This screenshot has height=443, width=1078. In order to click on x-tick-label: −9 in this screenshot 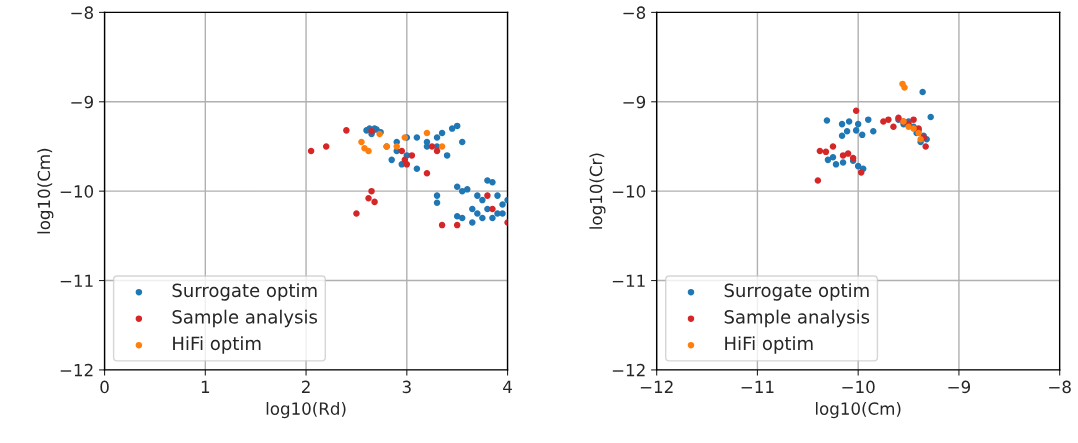, I will do `click(959, 387)`.